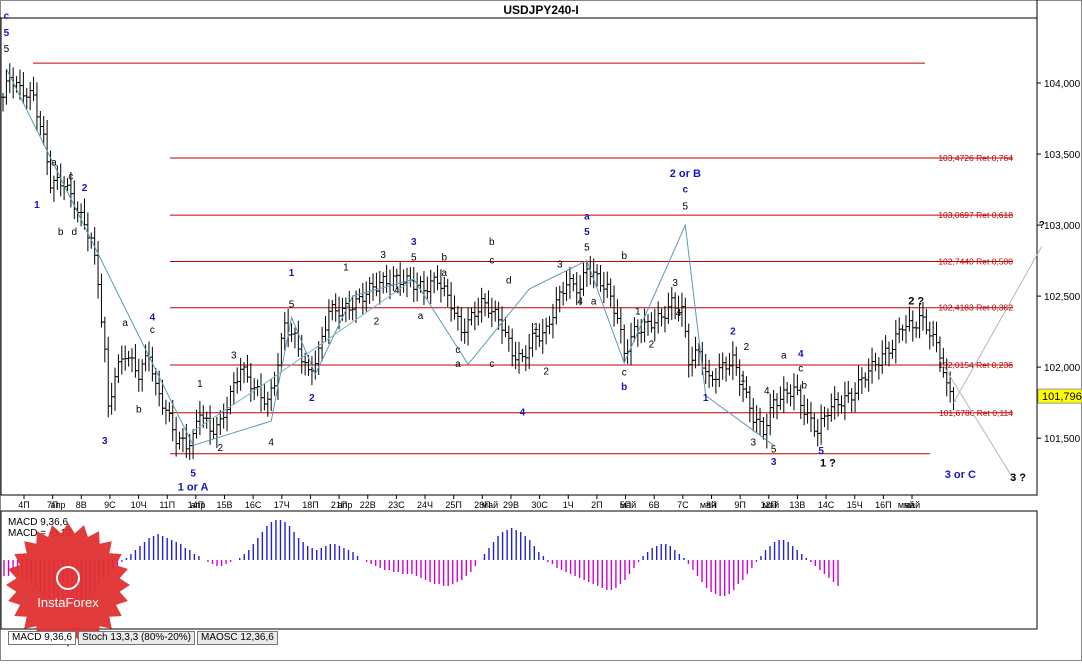  Describe the element at coordinates (68, 602) in the screenshot. I see `logo-text: InstaForex` at that location.